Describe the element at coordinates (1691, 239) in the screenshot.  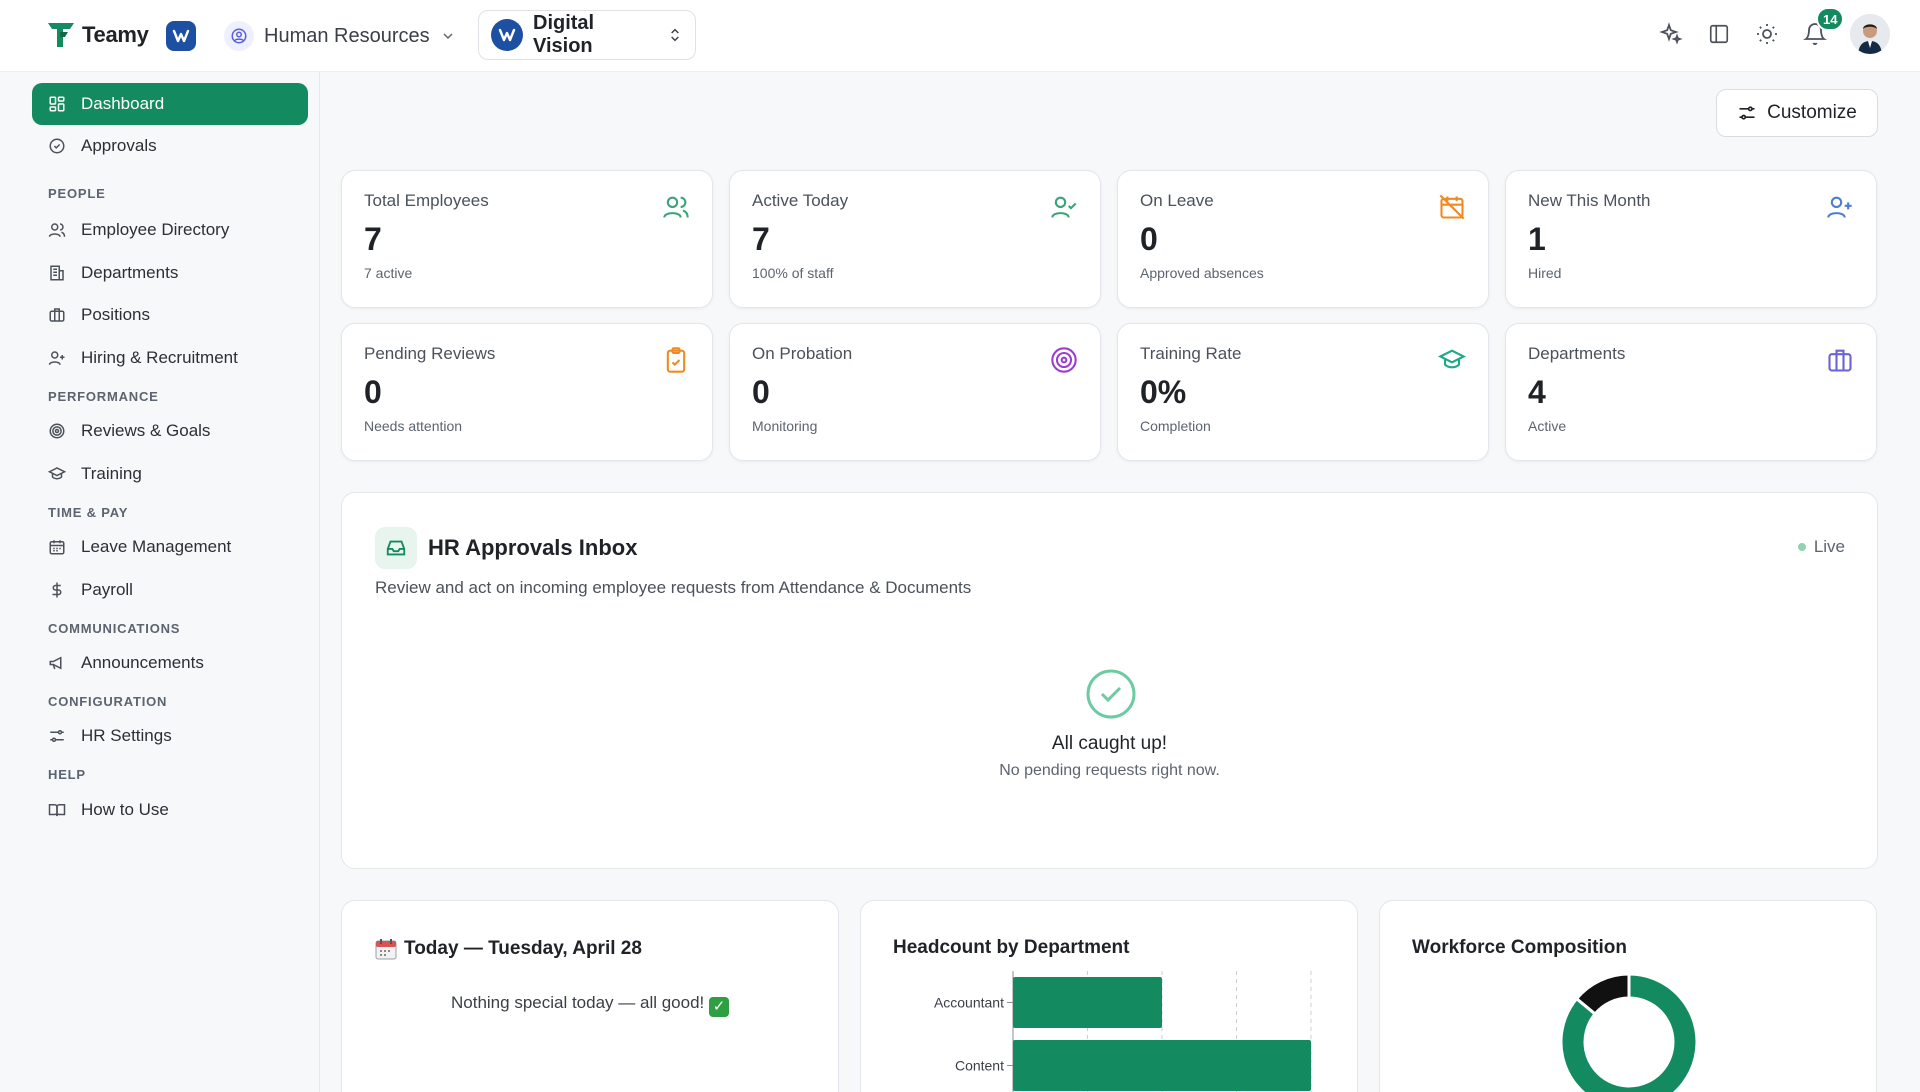
I see `stat-card-new-this-month: New This Month 1 Hired` at that location.